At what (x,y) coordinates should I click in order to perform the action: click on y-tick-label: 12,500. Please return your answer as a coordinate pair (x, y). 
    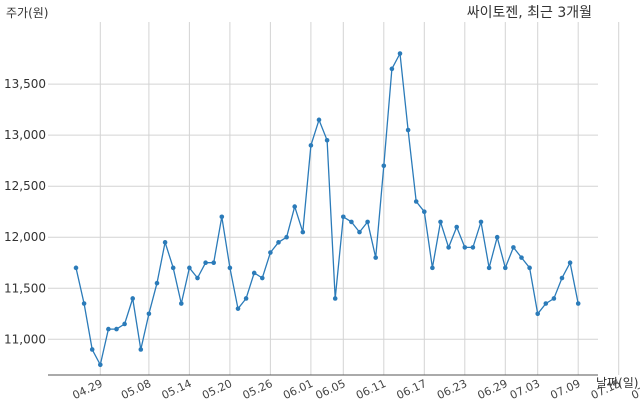
    Looking at the image, I should click on (25, 186).